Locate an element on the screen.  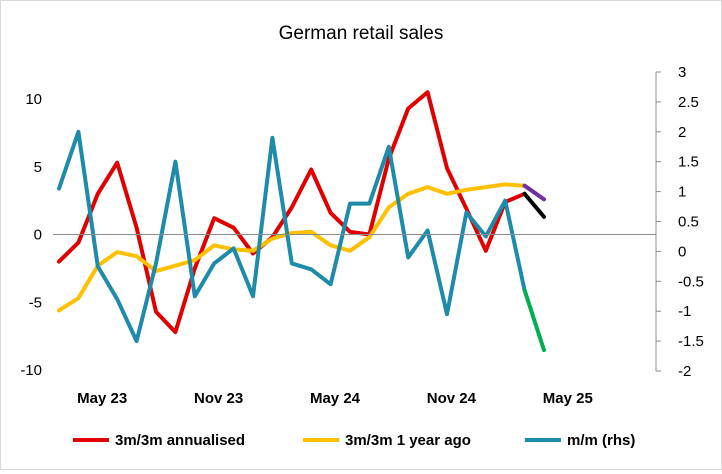
x-axis-tick-label: May 25 is located at coordinates (568, 398).